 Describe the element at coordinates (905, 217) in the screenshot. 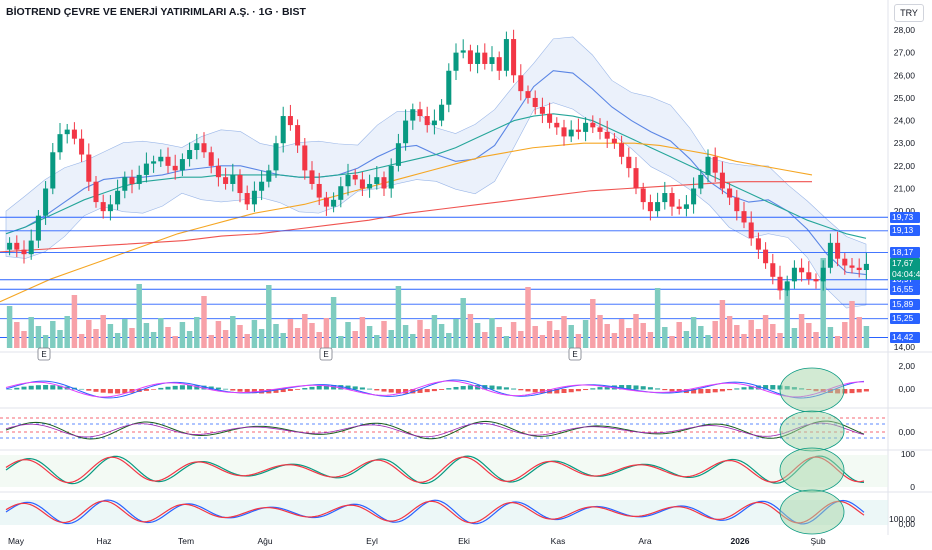

I see `price-level-tag: 19,73` at that location.